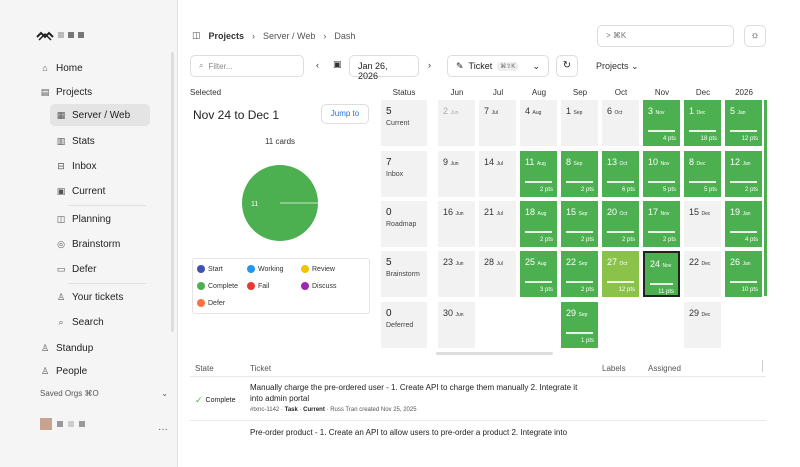 This screenshot has width=800, height=467. What do you see at coordinates (499, 214) in the screenshot?
I see `cell-month: Jul` at bounding box center [499, 214].